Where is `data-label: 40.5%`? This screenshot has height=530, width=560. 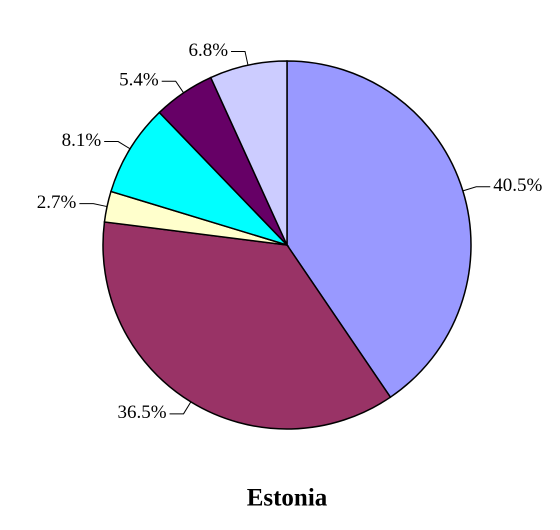 data-label: 40.5% is located at coordinates (517, 185).